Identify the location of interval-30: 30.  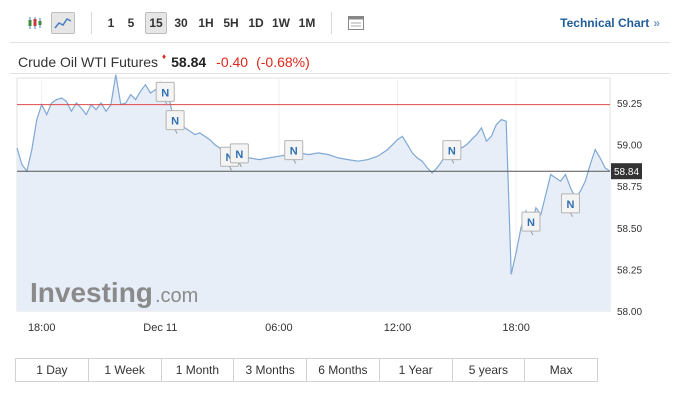
(181, 23).